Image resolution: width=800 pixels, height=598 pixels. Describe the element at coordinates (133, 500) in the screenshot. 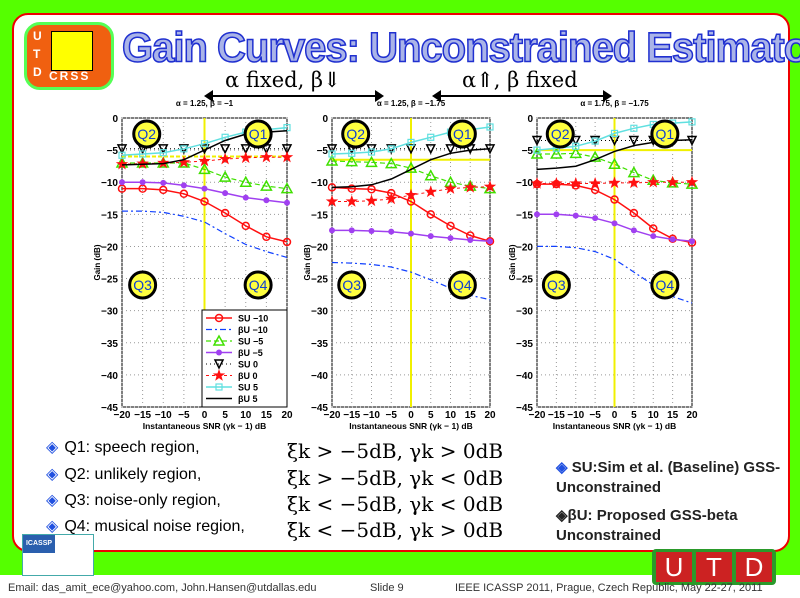

I see `bullet-q3: ◈ Q3: noise-only region,` at that location.